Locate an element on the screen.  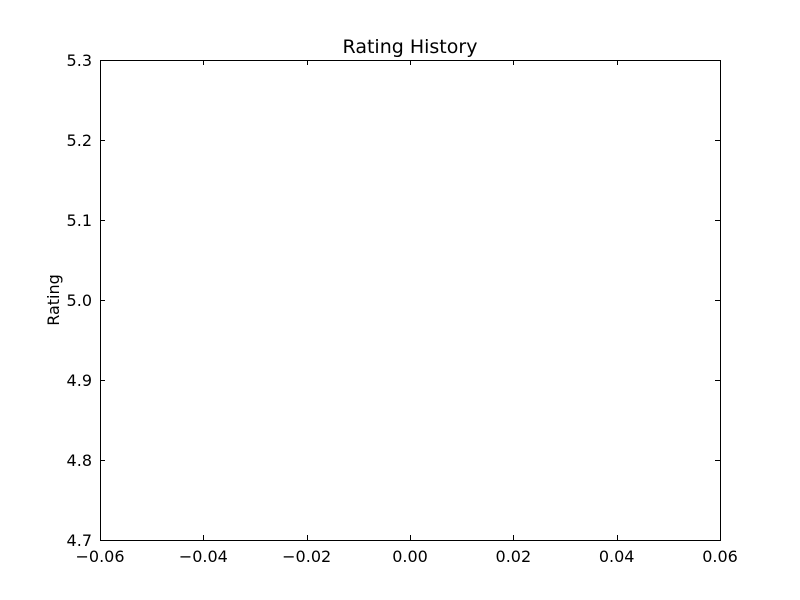
y-tick-label: 4.8 is located at coordinates (79, 460).